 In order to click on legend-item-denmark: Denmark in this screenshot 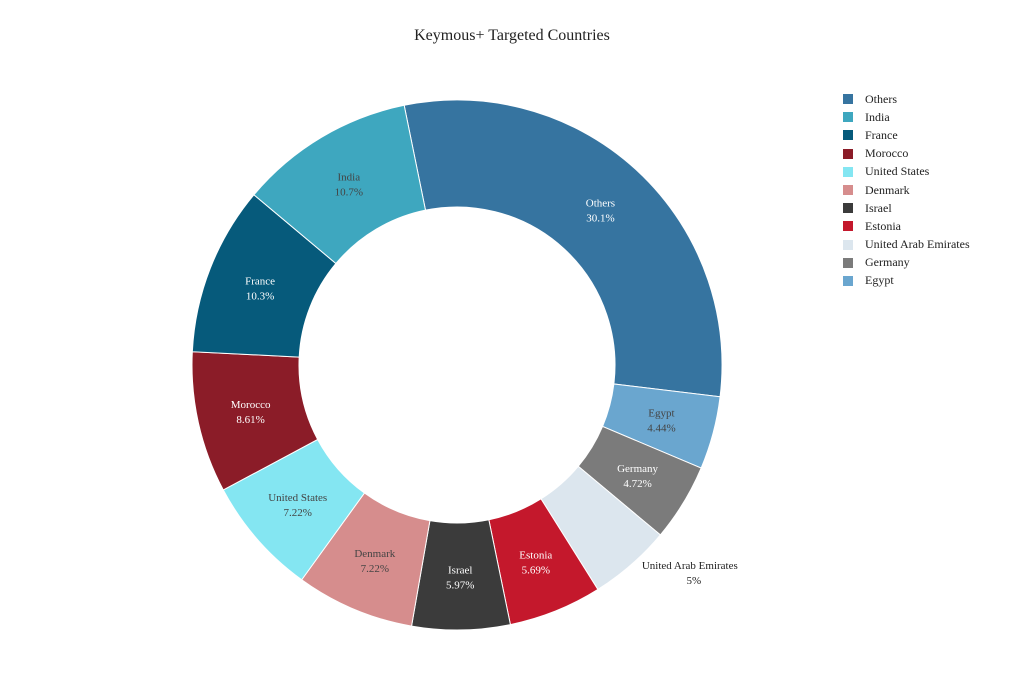, I will do `click(906, 190)`.